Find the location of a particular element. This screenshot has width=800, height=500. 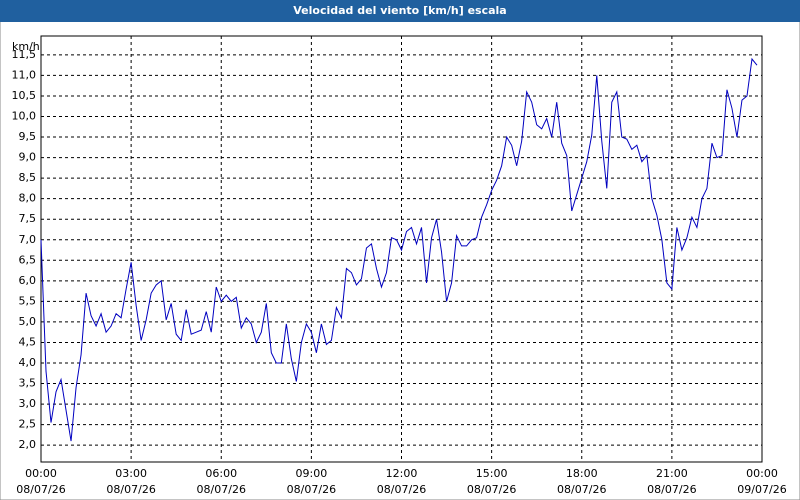

y-tick-label: 9,5 is located at coordinates (28, 136).